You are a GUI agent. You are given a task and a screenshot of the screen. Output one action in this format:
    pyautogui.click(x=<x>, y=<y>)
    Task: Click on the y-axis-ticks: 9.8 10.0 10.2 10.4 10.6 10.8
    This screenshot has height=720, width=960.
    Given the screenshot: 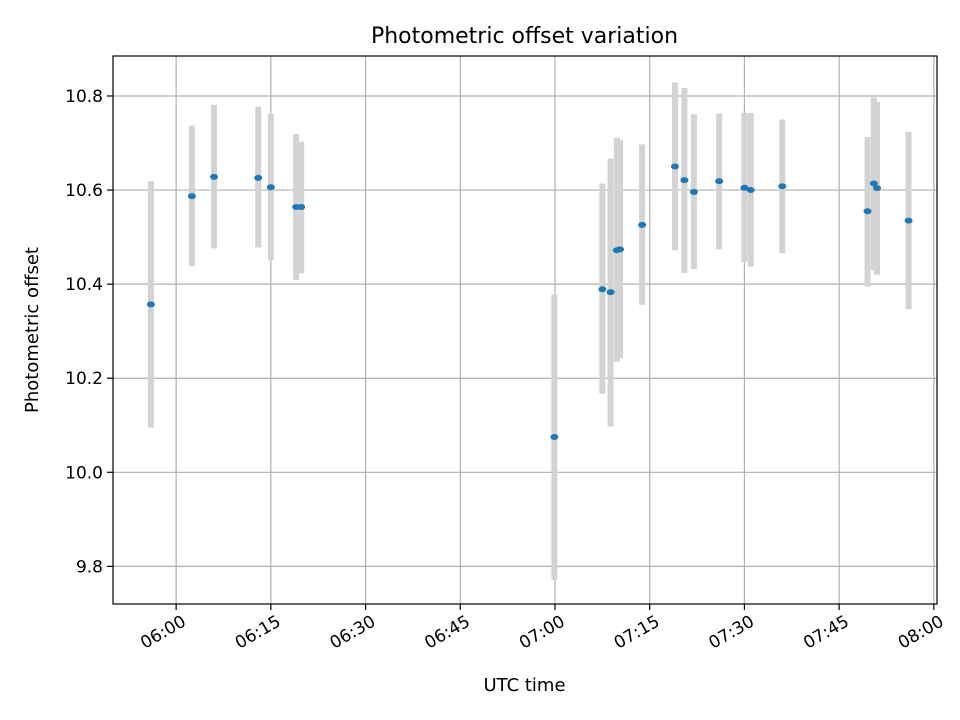 What is the action you would take?
    pyautogui.click(x=89, y=332)
    